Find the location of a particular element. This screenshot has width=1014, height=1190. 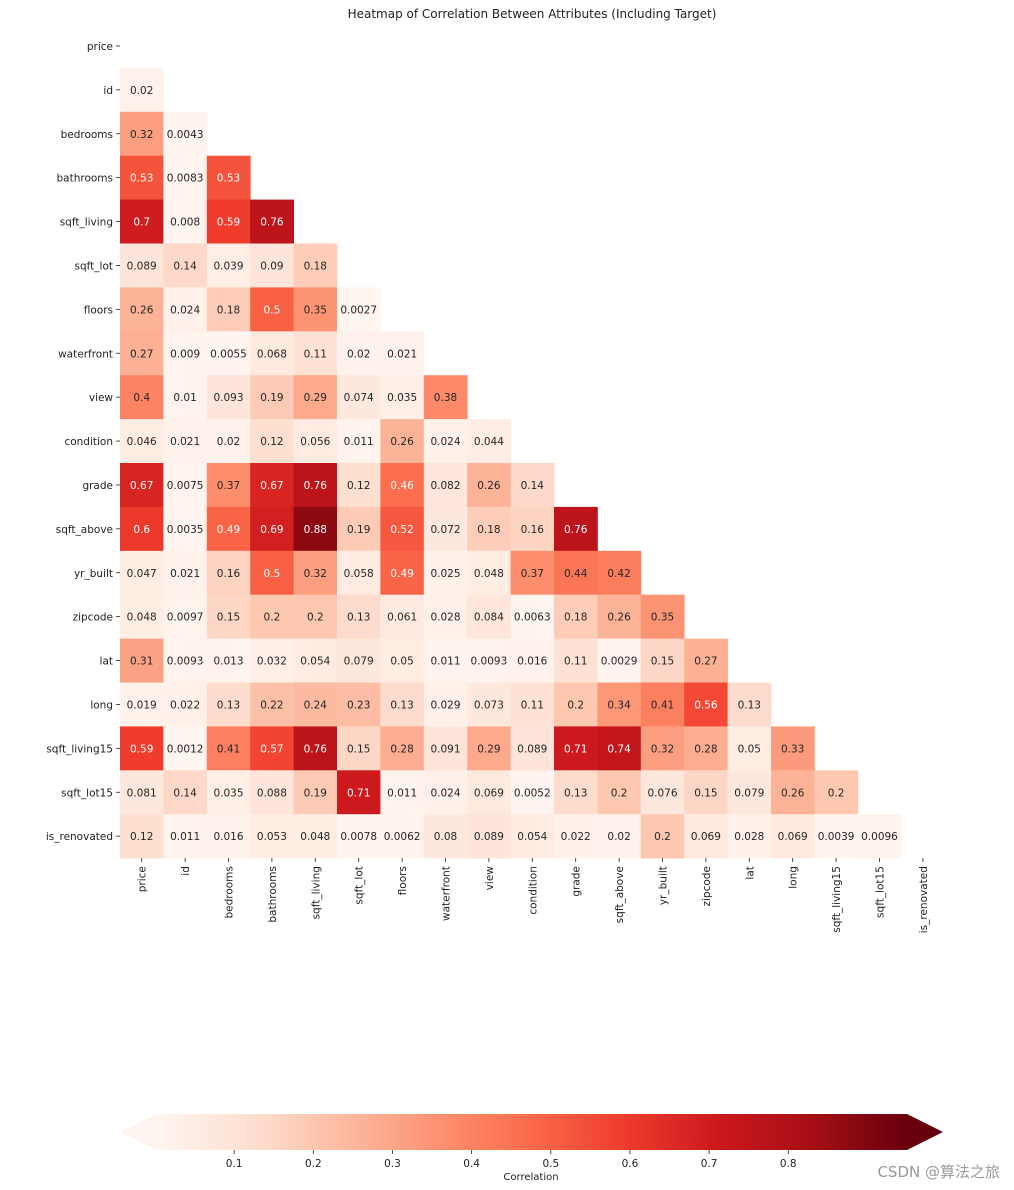

cell-value-label: 0.88 is located at coordinates (315, 530).